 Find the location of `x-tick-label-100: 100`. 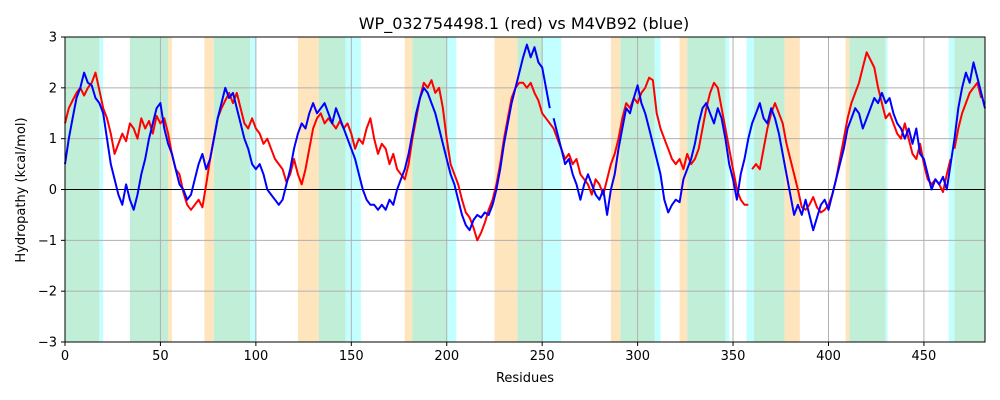

x-tick-label-100: 100 is located at coordinates (255, 356).